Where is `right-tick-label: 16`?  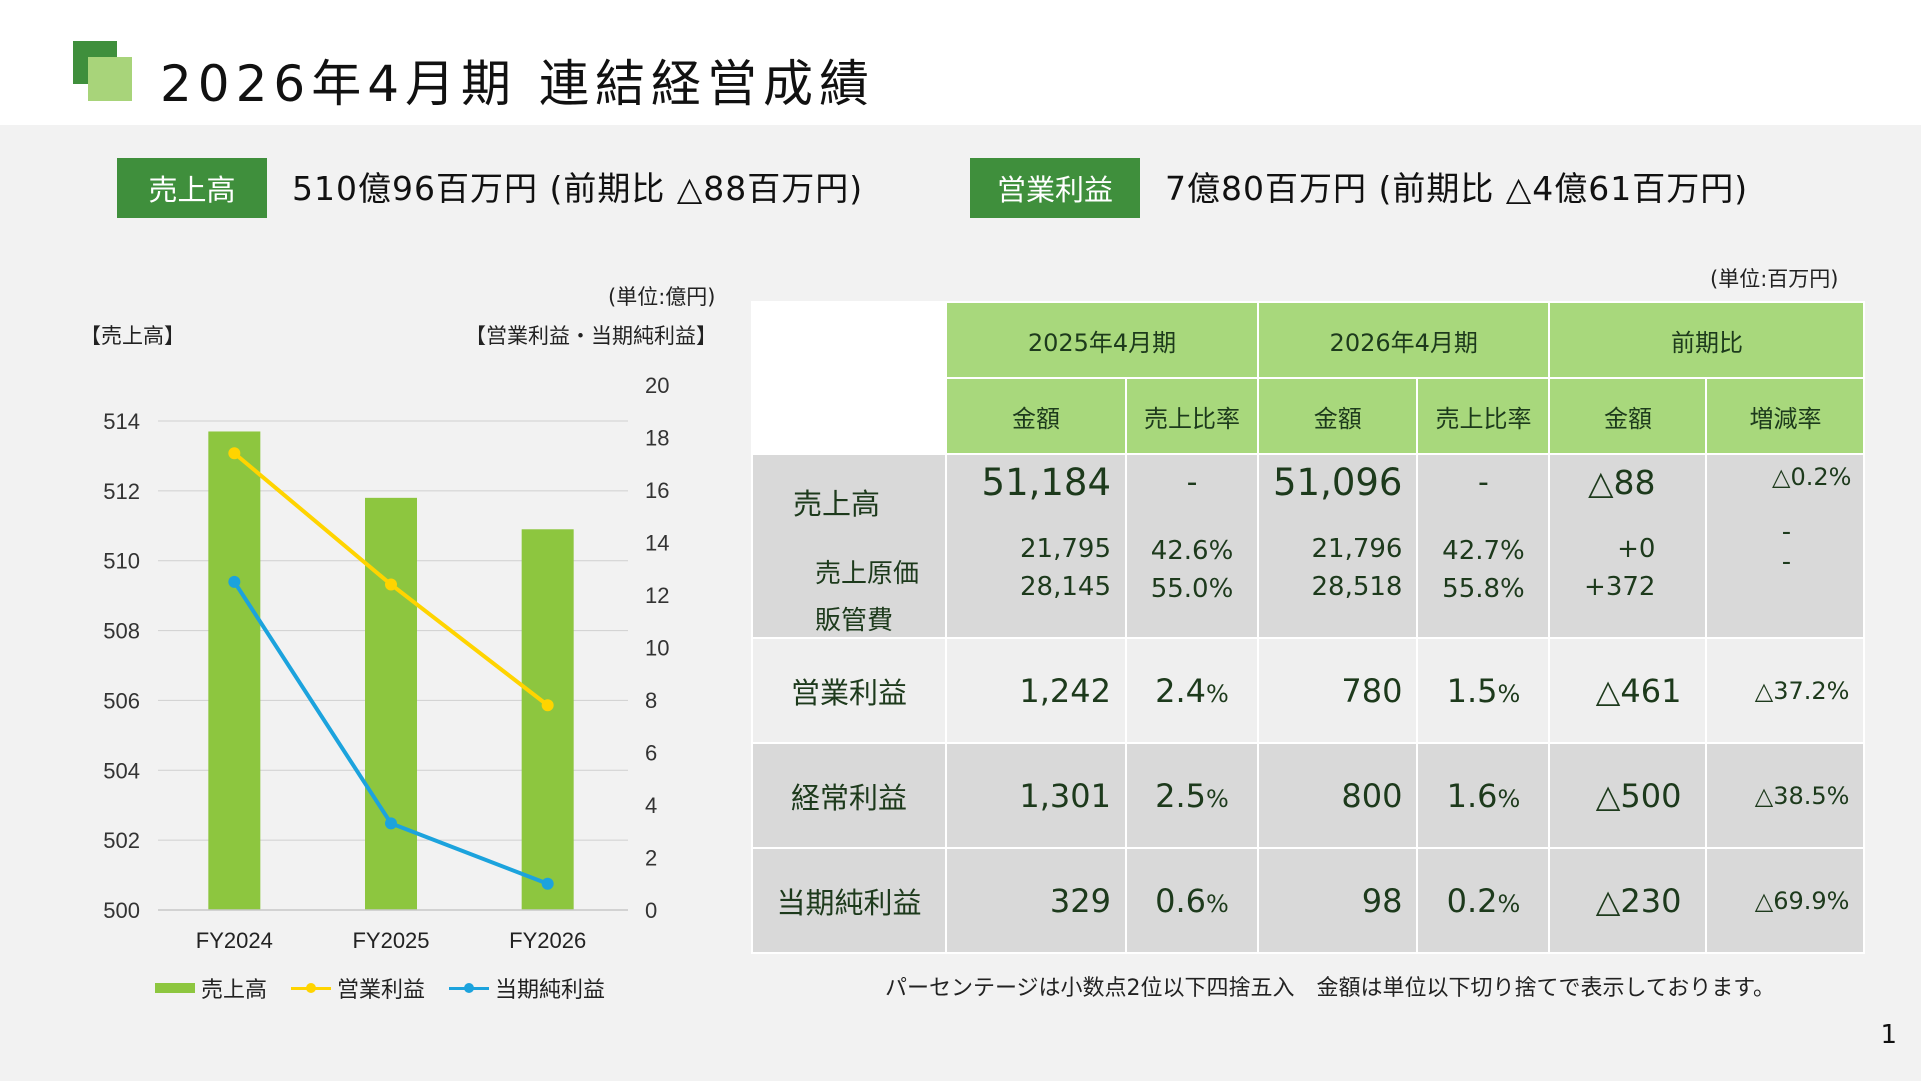
right-tick-label: 16 is located at coordinates (657, 490).